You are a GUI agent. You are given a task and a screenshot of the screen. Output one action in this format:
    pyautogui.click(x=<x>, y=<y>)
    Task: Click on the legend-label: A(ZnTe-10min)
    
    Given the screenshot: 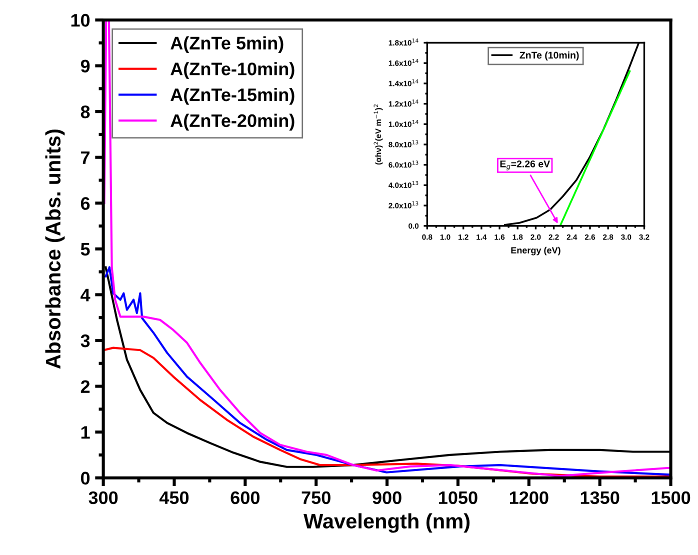 What is the action you would take?
    pyautogui.click(x=232, y=70)
    